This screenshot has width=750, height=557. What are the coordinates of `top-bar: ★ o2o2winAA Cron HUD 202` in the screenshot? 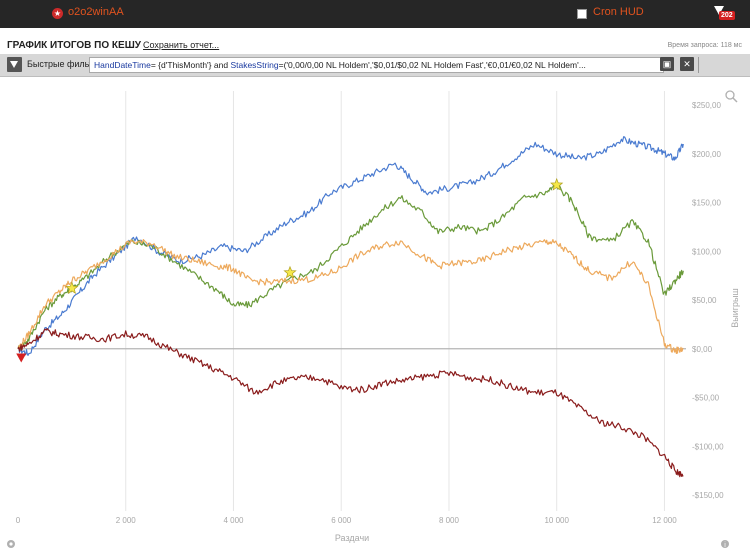 It's located at (375, 14).